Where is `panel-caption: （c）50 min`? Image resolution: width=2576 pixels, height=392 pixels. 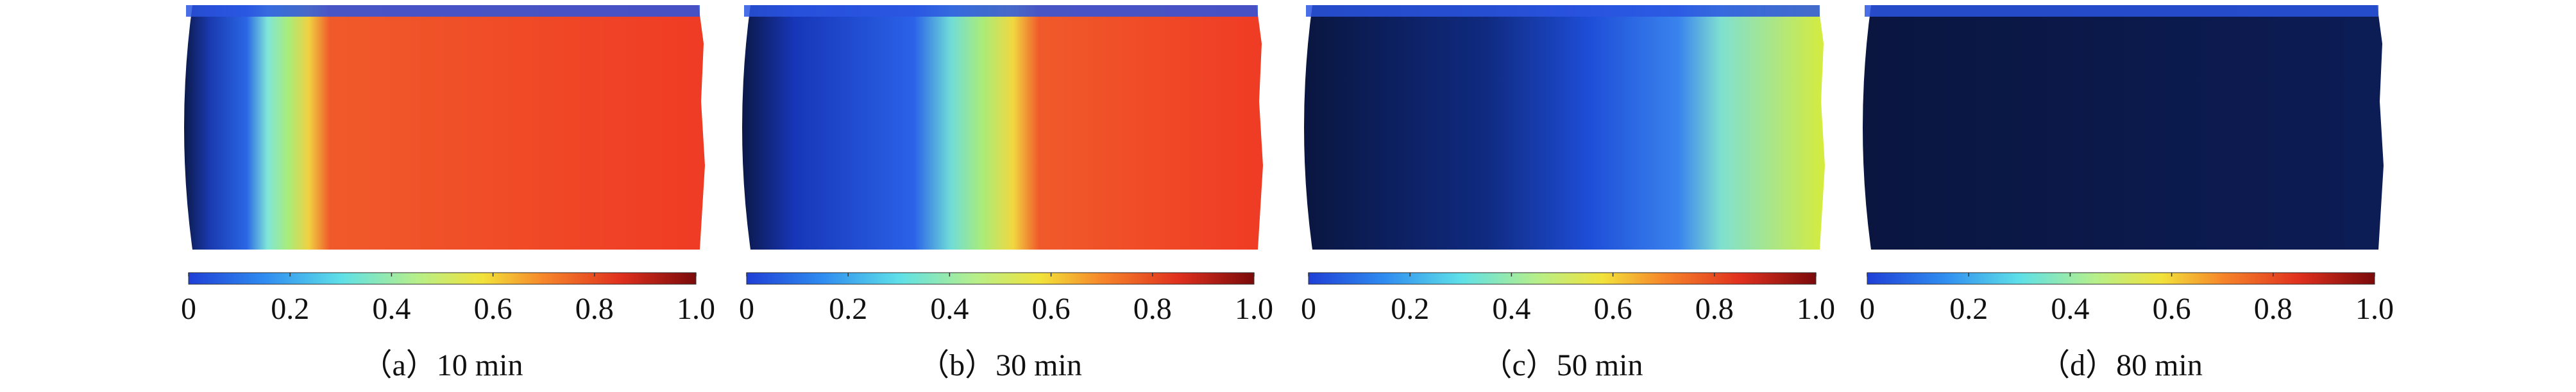
panel-caption: （c）50 min is located at coordinates (1562, 365).